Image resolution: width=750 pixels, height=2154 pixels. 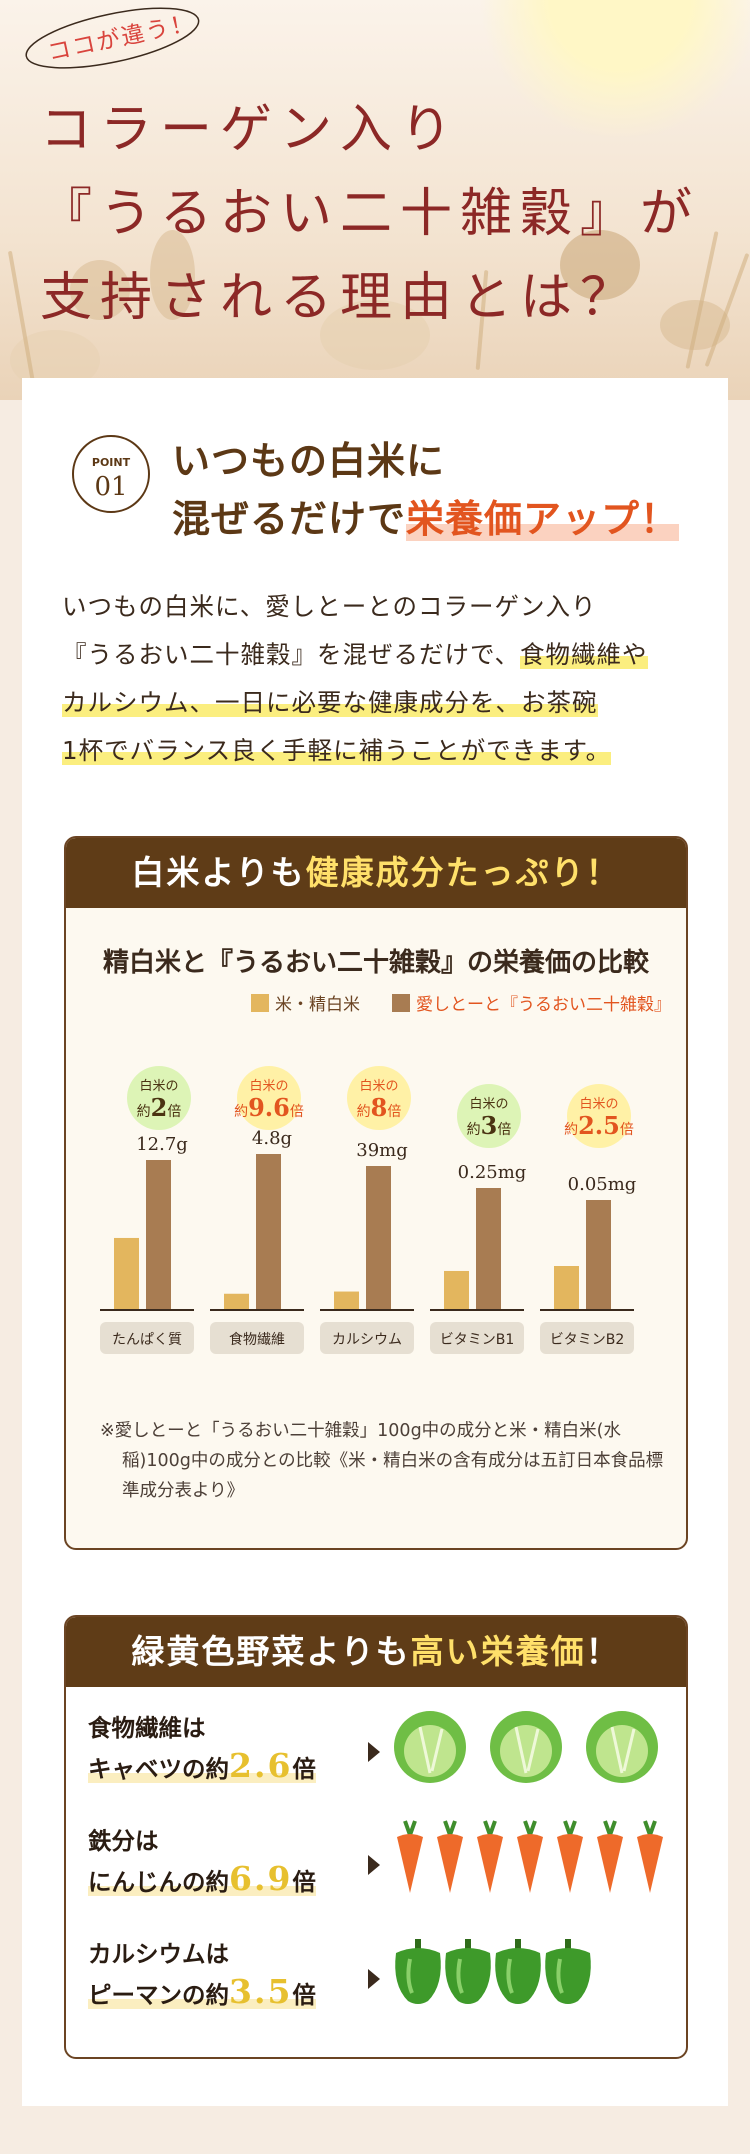 I want to click on ratio-badge-value: 約2.5倍, so click(x=599, y=1125).